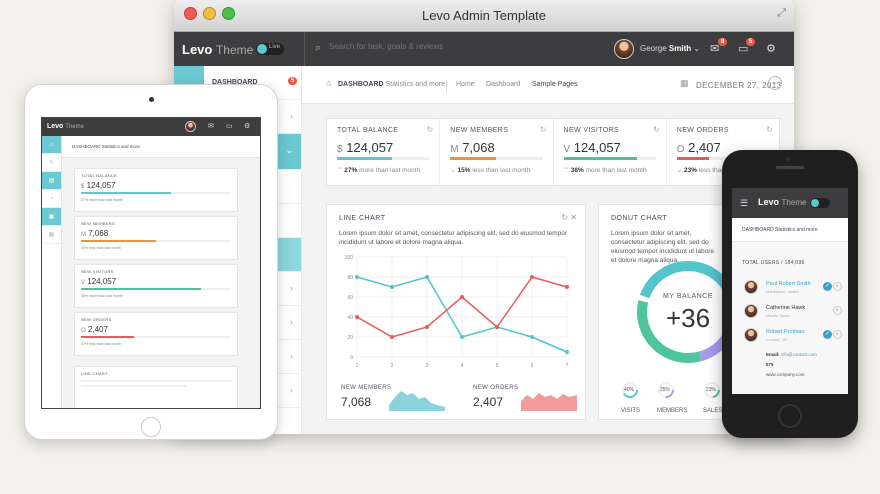 The image size is (880, 494). I want to click on phone-home-button, so click(790, 416).